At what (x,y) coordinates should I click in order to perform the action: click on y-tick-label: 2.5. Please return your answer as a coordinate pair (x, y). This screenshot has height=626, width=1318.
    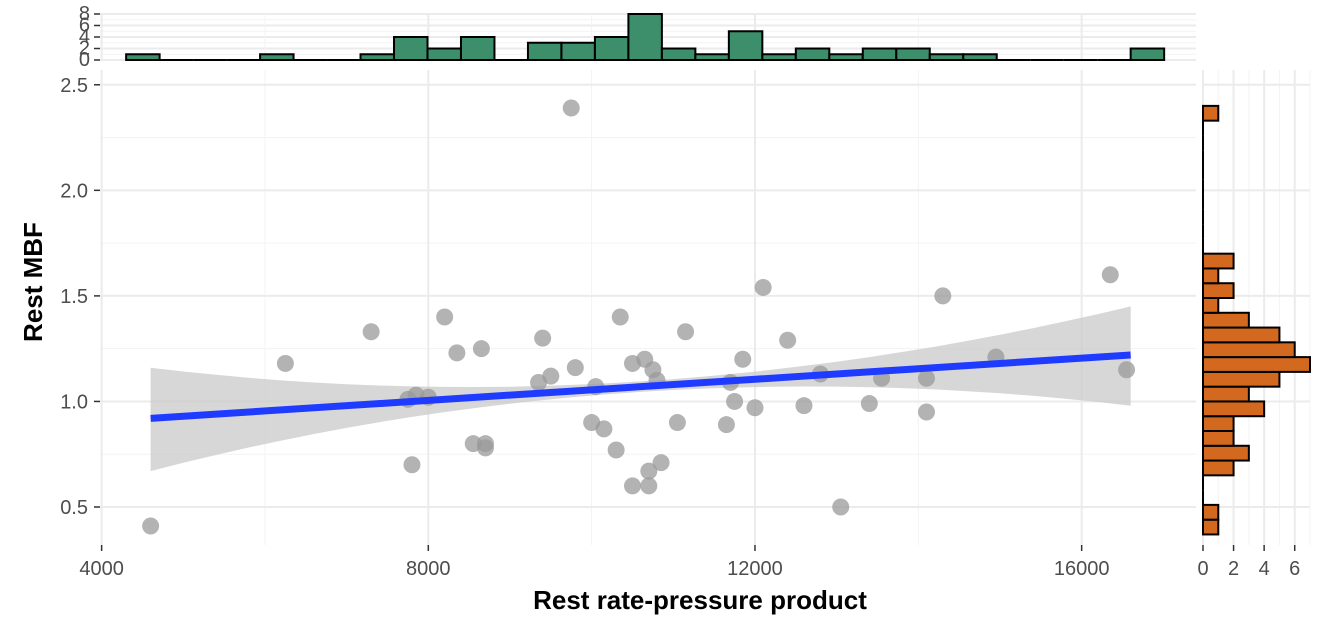
    Looking at the image, I should click on (74, 86).